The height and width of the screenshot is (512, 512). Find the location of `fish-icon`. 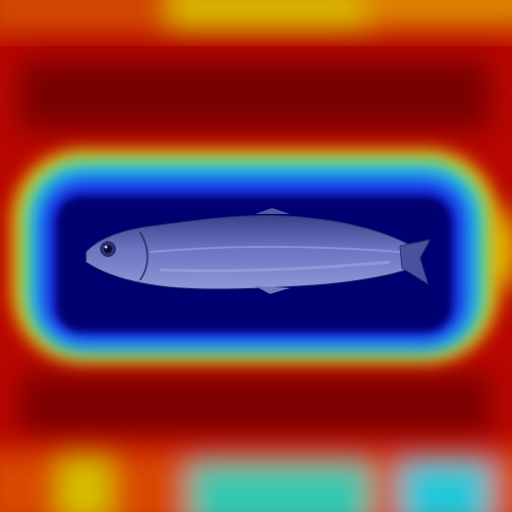

fish-icon is located at coordinates (258, 251).